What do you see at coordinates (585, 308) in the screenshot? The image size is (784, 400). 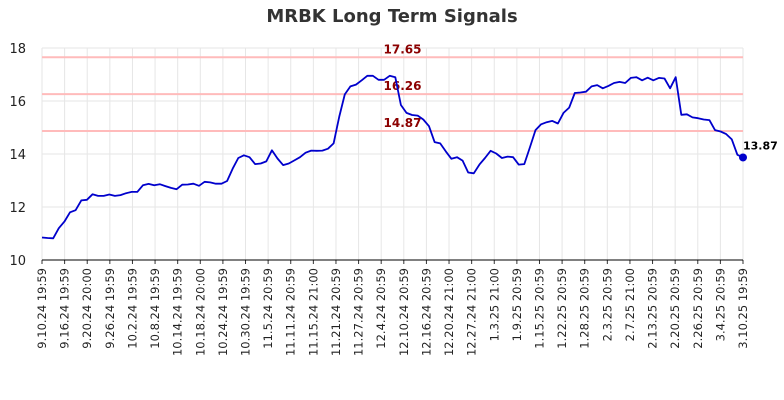 I see `x-tick-label: 1.28.25 20:59` at bounding box center [585, 308].